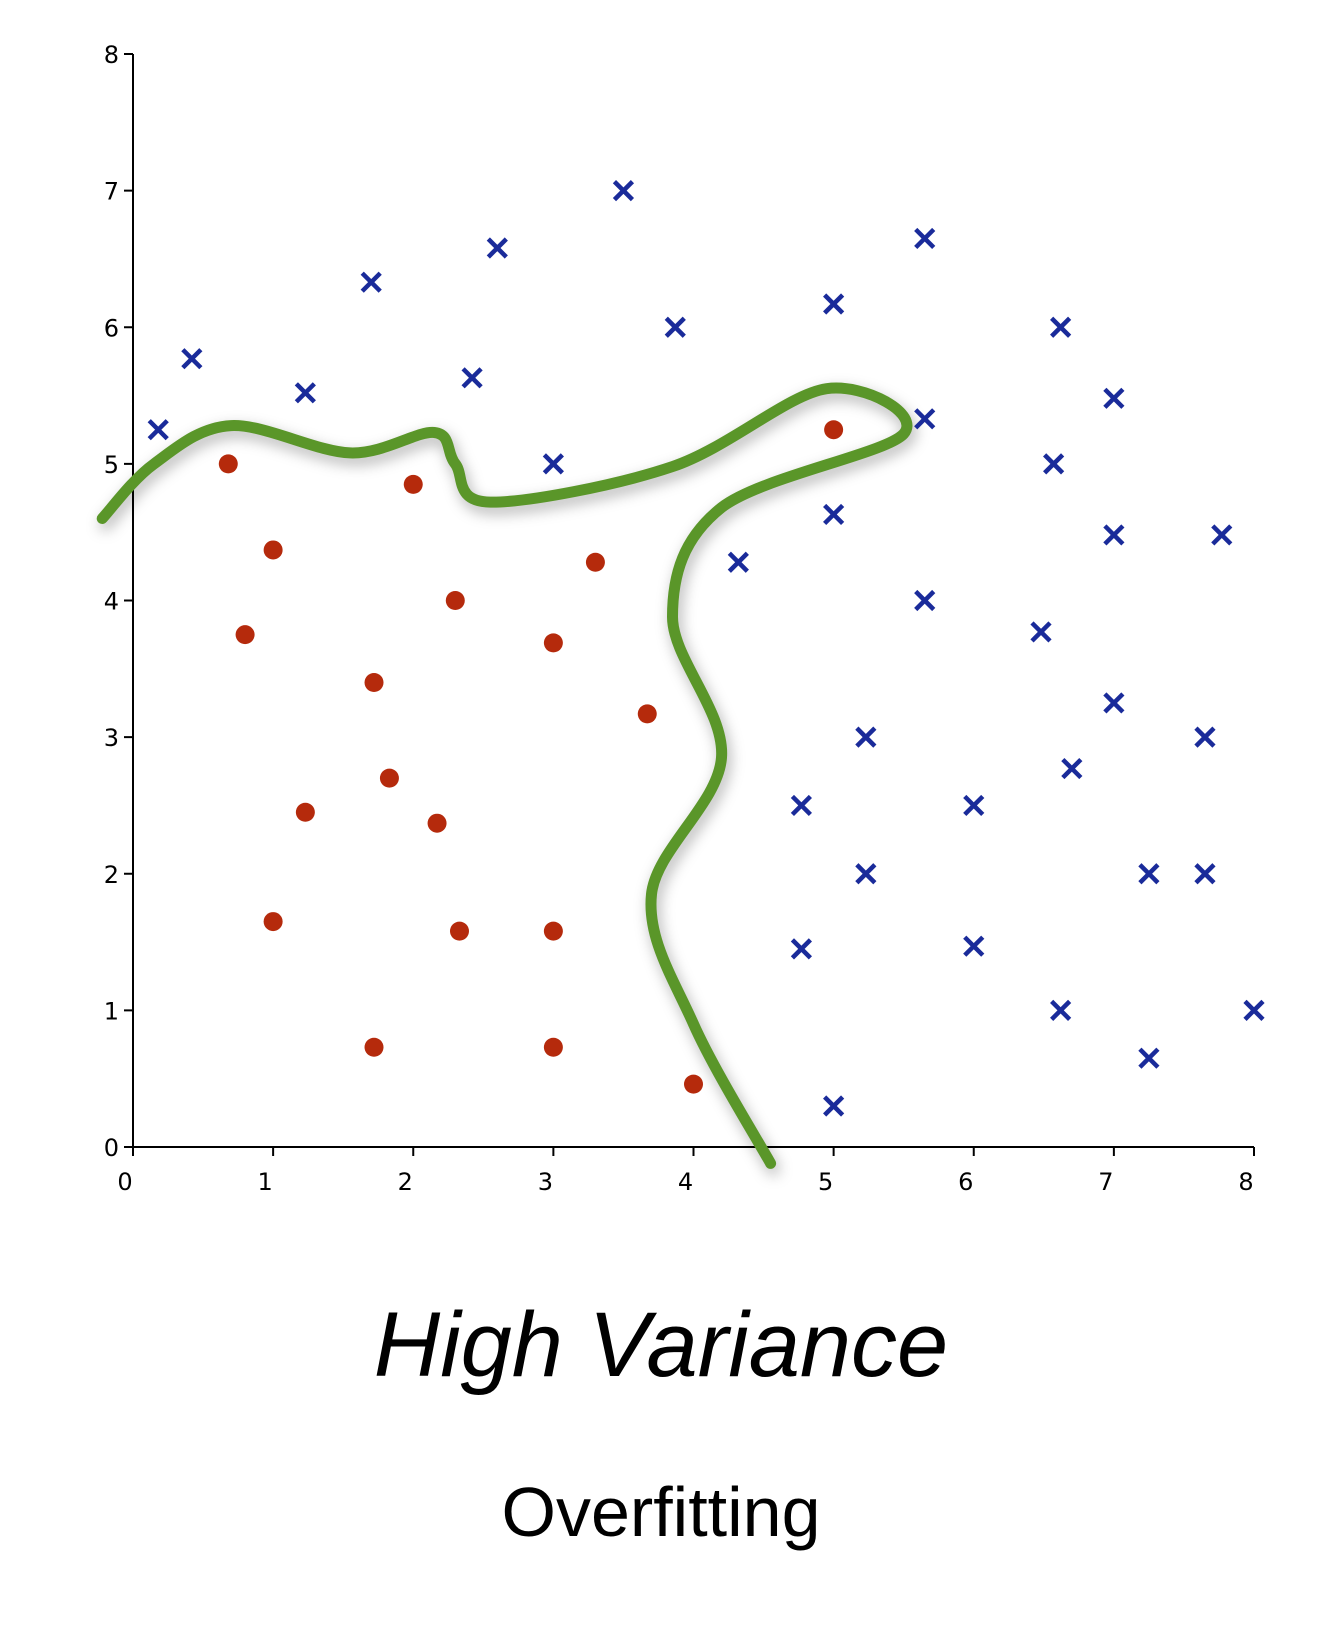 The height and width of the screenshot is (1629, 1322). What do you see at coordinates (264, 1182) in the screenshot?
I see `x-tick-label: 1` at bounding box center [264, 1182].